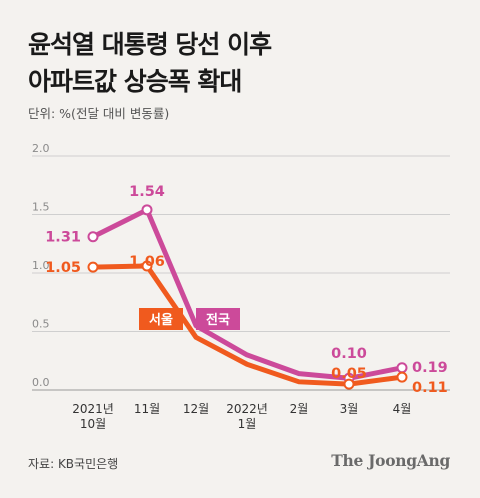  I want to click on unit-label: 단위: %(전달 대비 변동률), so click(99, 113).